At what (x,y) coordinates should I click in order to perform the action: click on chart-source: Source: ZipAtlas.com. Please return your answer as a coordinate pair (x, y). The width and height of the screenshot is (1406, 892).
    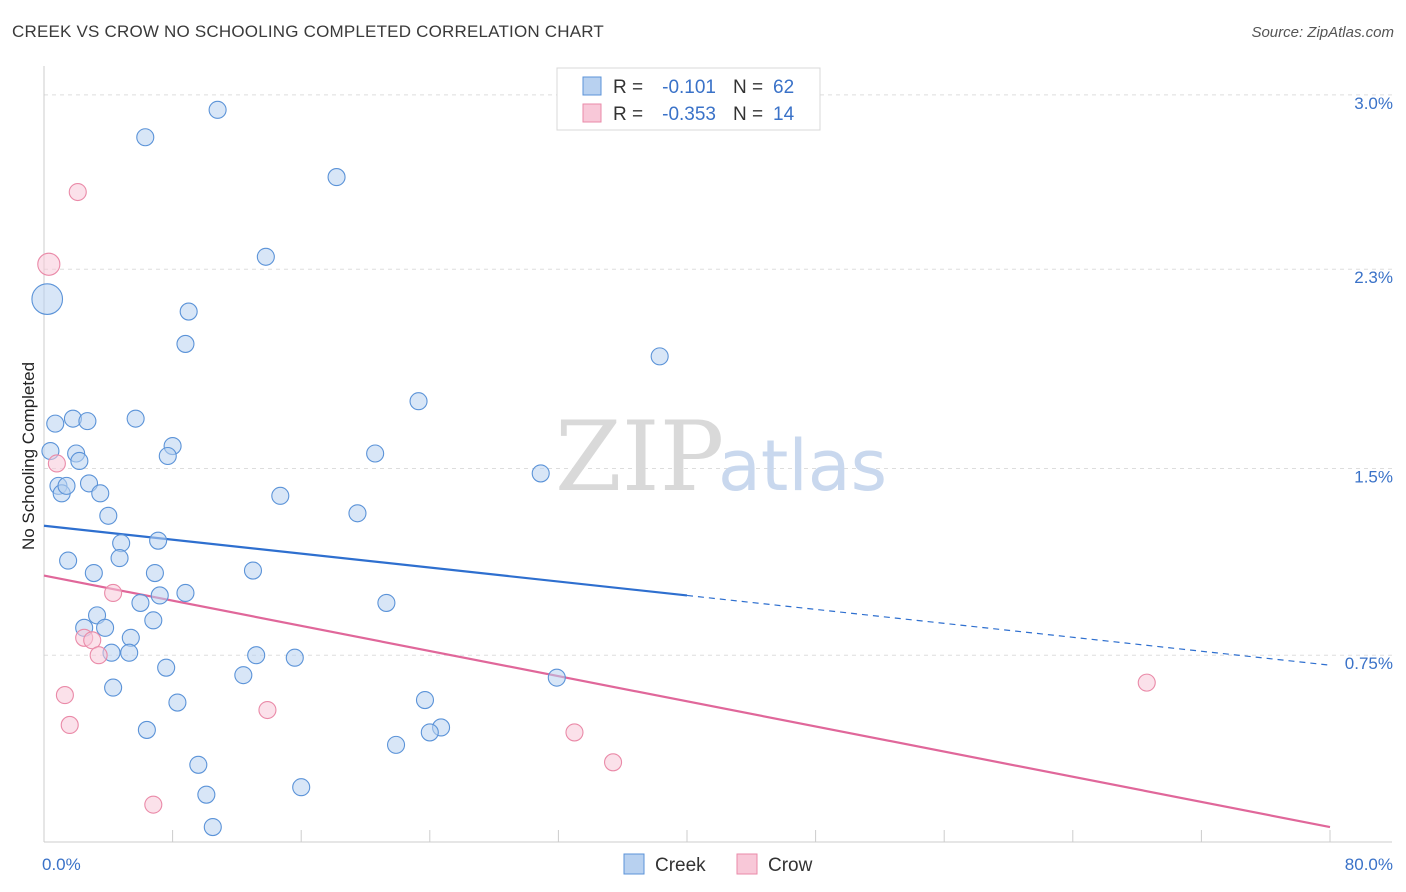
    Looking at the image, I should click on (1322, 32).